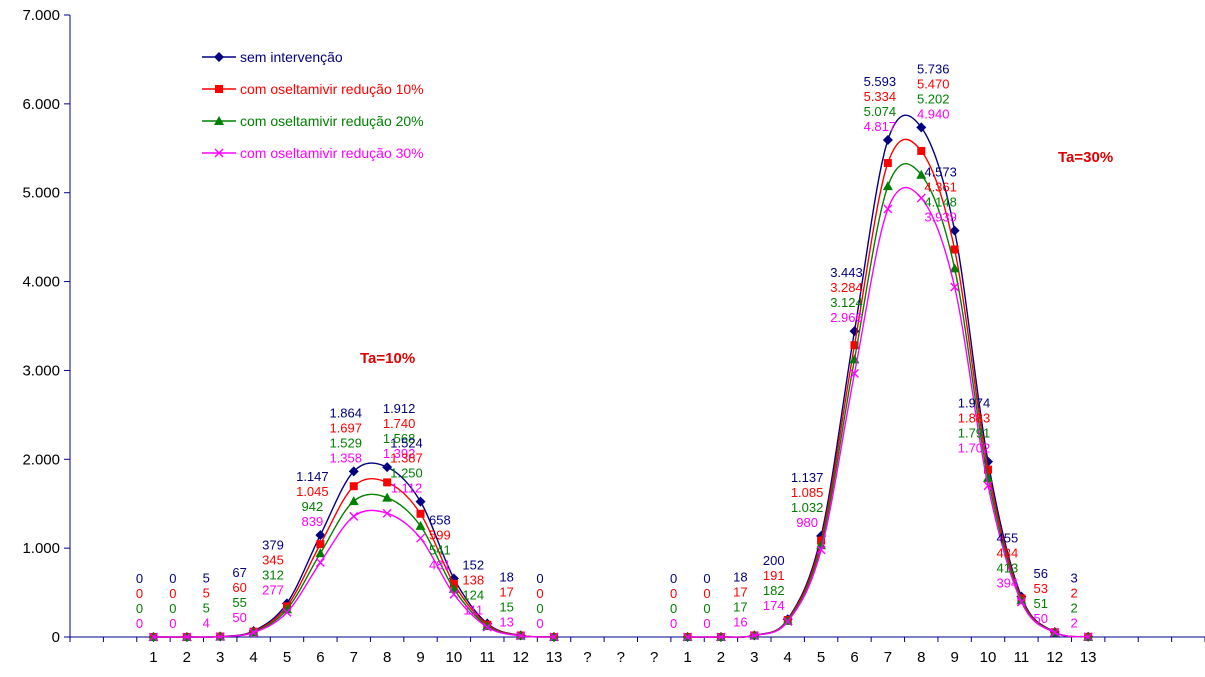  Describe the element at coordinates (520, 657) in the screenshot. I see `x-tick-label: 12` at that location.